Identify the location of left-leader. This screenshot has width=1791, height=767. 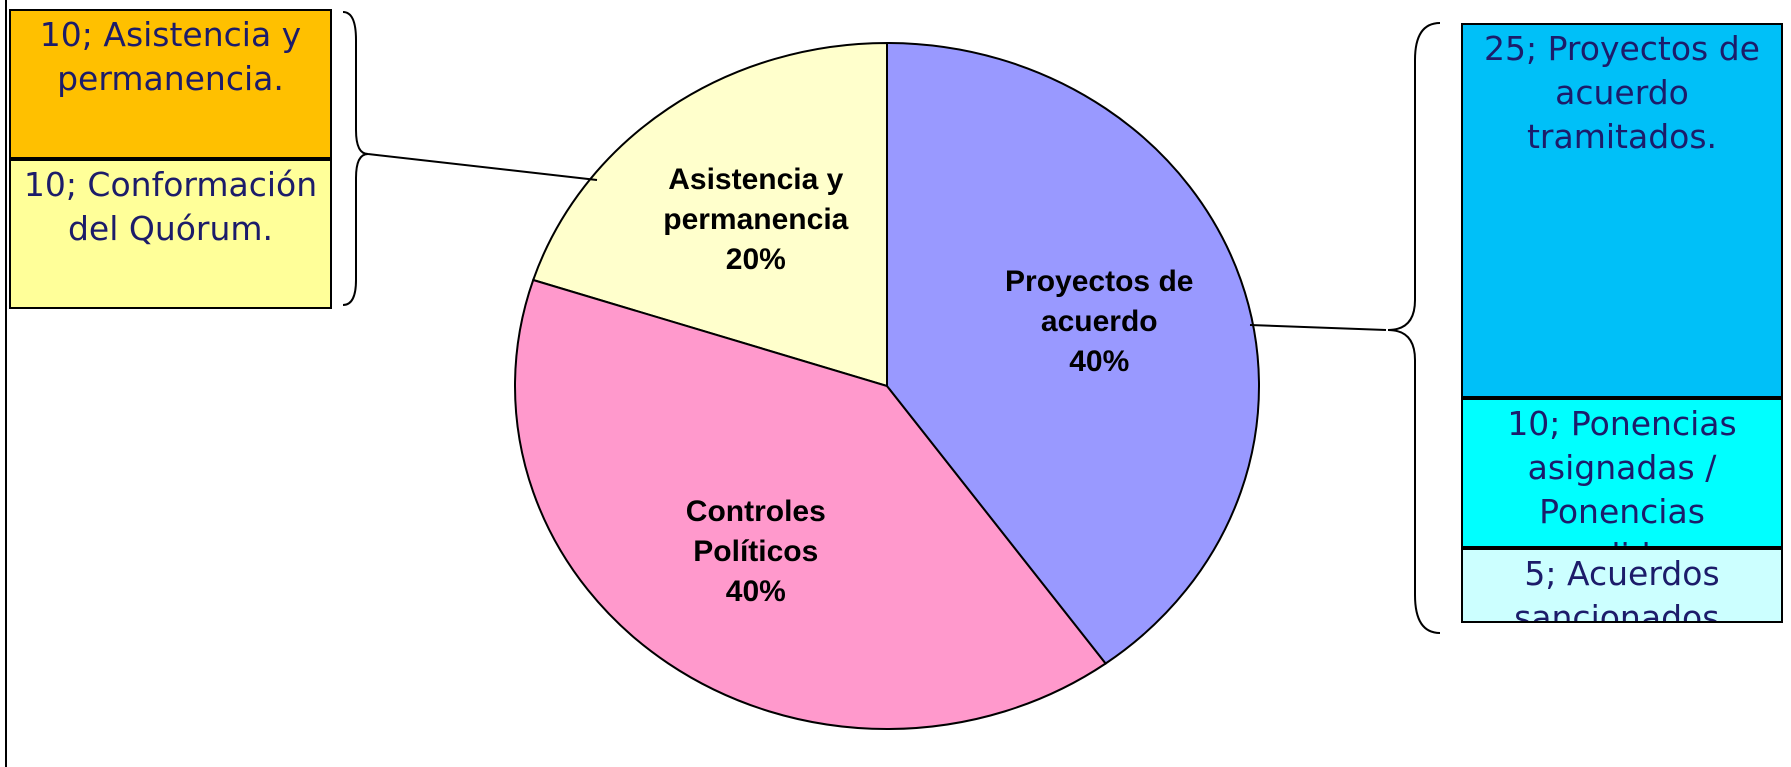
(482, 167).